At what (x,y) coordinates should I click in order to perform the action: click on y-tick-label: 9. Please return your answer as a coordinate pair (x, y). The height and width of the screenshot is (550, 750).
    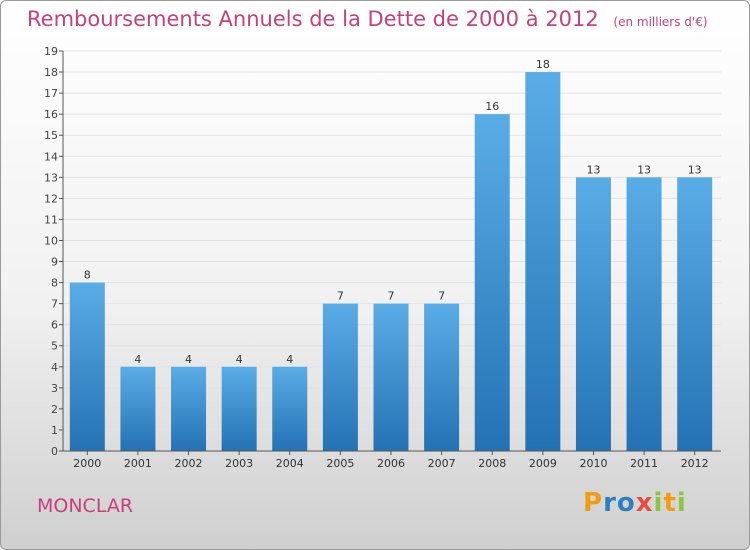
    Looking at the image, I should click on (54, 262).